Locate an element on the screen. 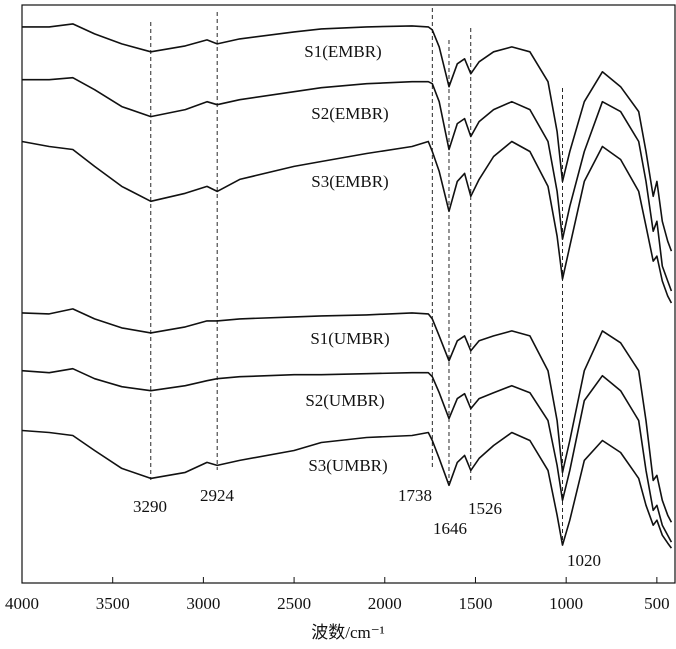 This screenshot has width=676, height=649. series-label: S3(UMBR) is located at coordinates (347, 465).